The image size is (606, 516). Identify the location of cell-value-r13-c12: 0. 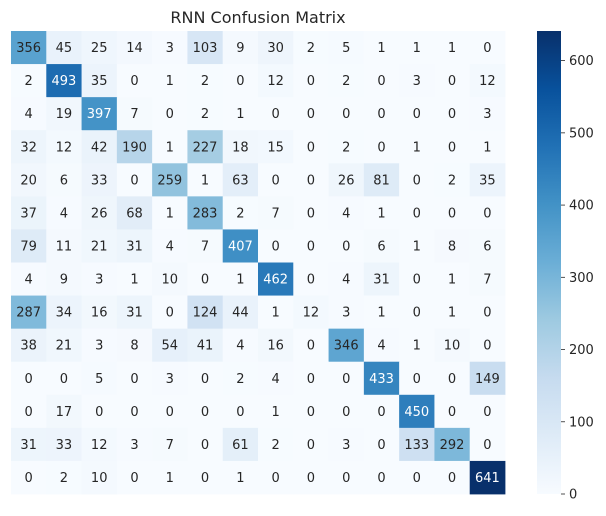
(452, 478).